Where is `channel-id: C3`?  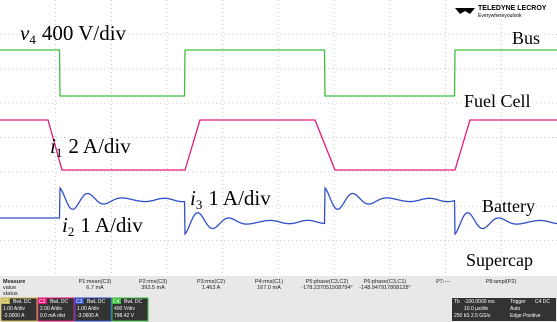 channel-id: C3 is located at coordinates (79, 302).